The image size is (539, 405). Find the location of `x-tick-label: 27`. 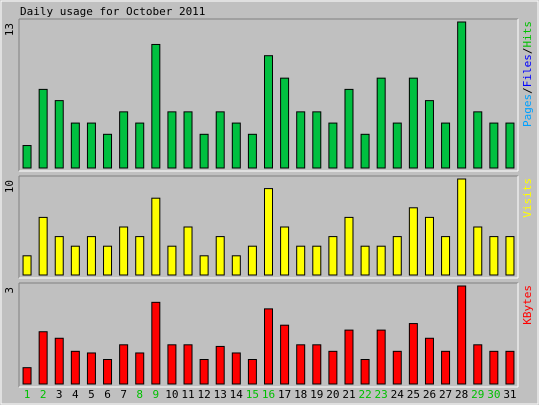

x-tick-label: 27 is located at coordinates (445, 394).